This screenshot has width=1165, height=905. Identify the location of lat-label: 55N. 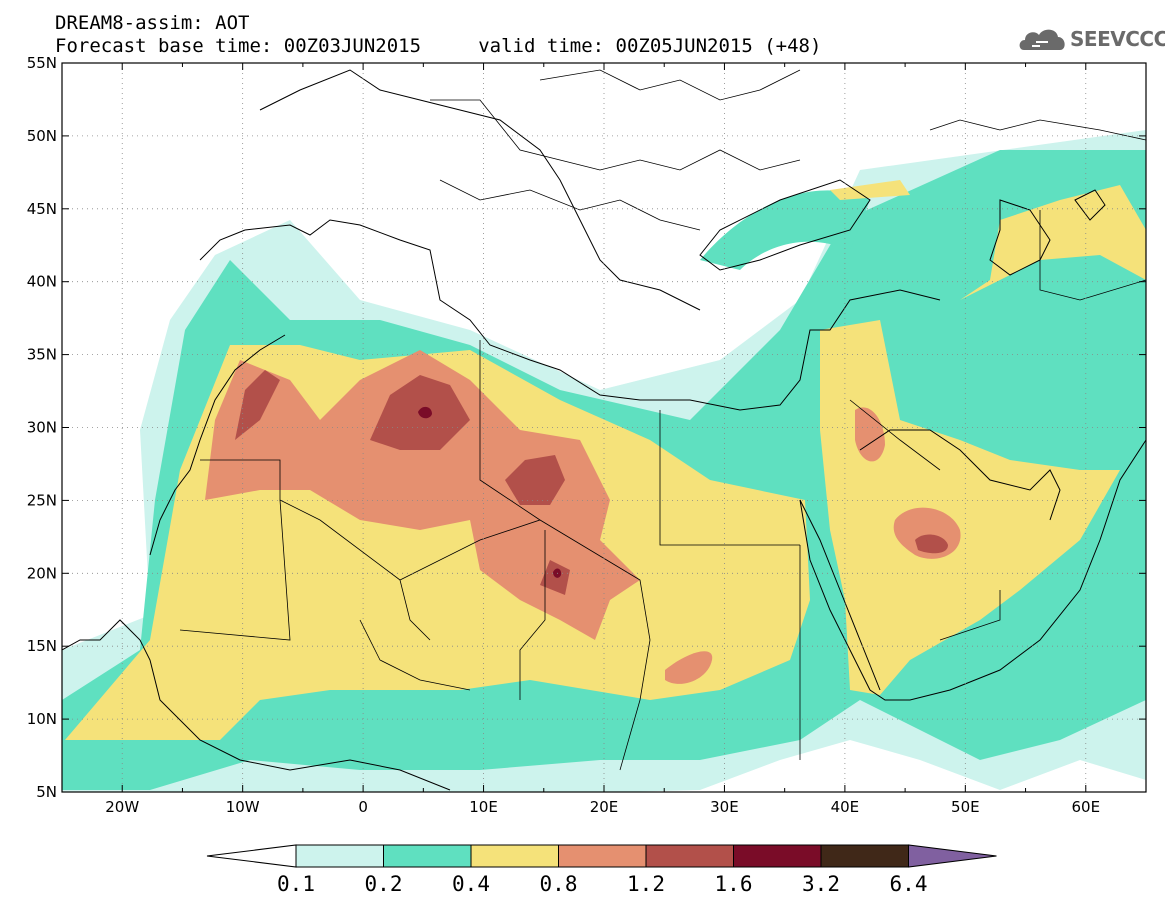
(42, 63).